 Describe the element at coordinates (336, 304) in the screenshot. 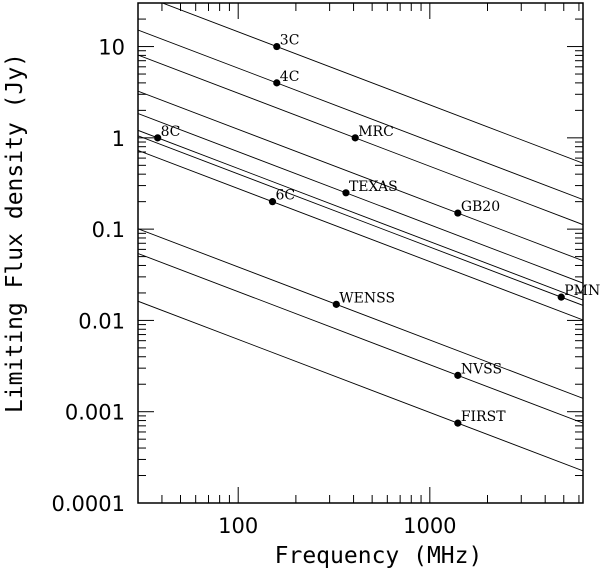

I see `survey-point-wenss` at that location.